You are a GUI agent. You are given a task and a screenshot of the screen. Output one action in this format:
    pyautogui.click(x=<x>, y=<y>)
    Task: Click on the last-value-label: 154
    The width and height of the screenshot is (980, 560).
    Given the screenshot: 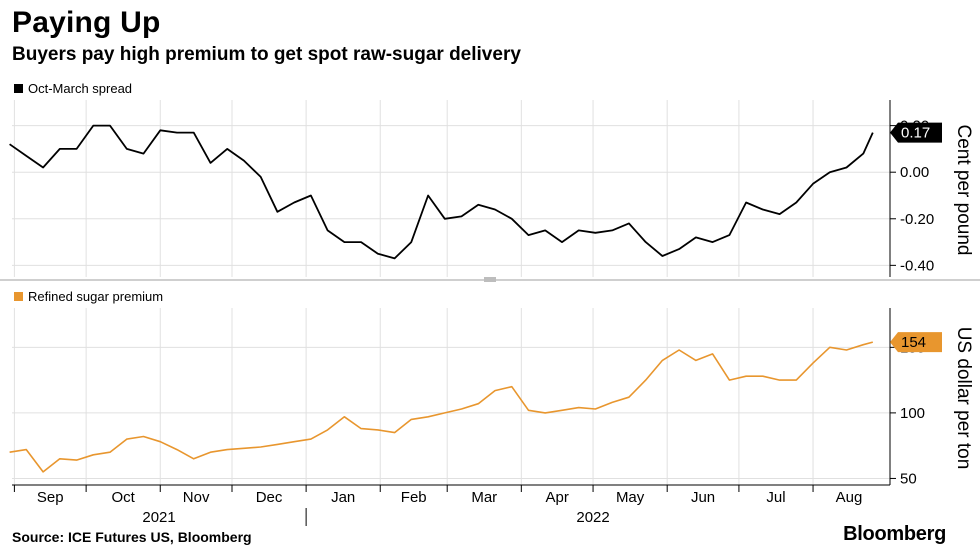 What is the action you would take?
    pyautogui.click(x=913, y=342)
    